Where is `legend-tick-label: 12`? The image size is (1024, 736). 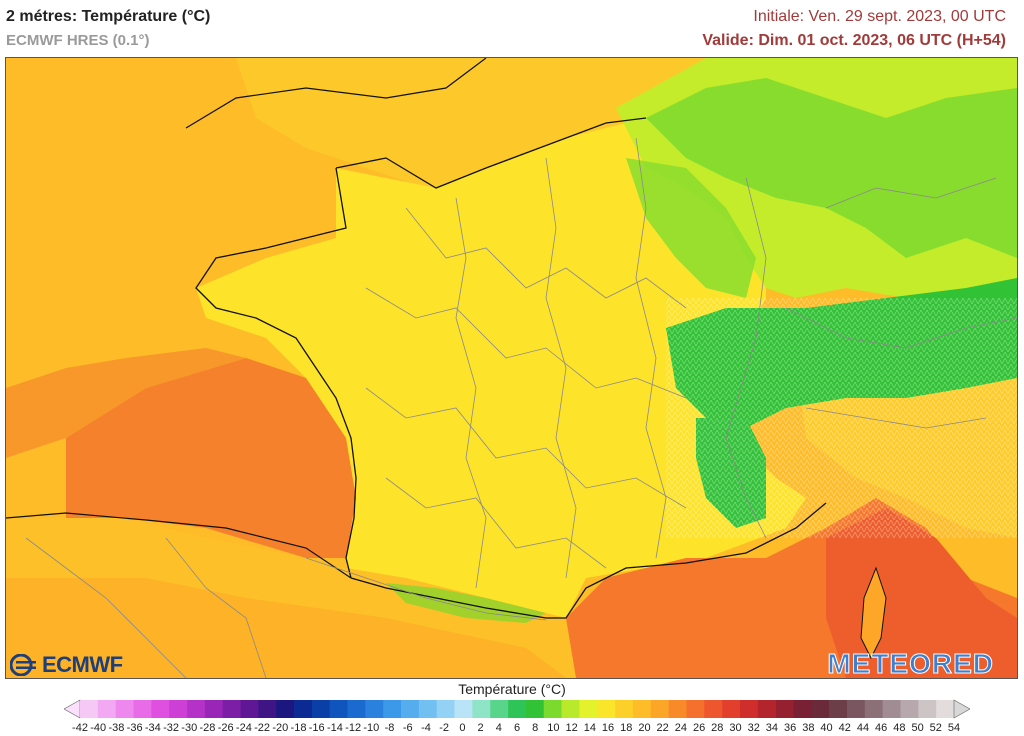 legend-tick-label: 12 is located at coordinates (571, 728).